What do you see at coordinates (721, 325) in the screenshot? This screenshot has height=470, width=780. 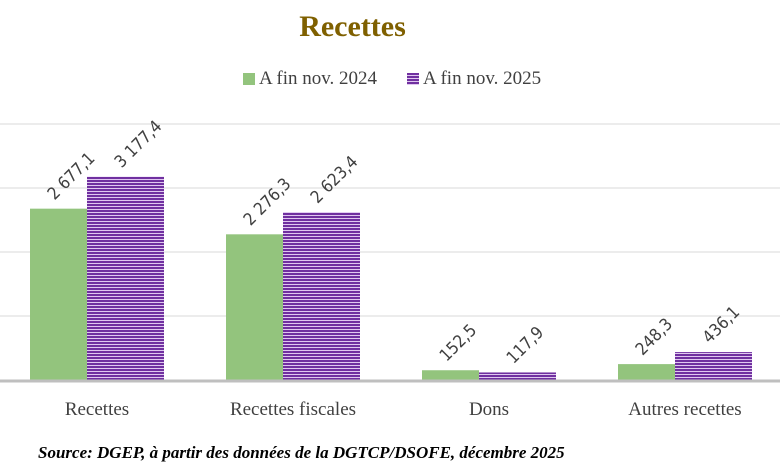 I see `data-label: 436,1` at bounding box center [721, 325].